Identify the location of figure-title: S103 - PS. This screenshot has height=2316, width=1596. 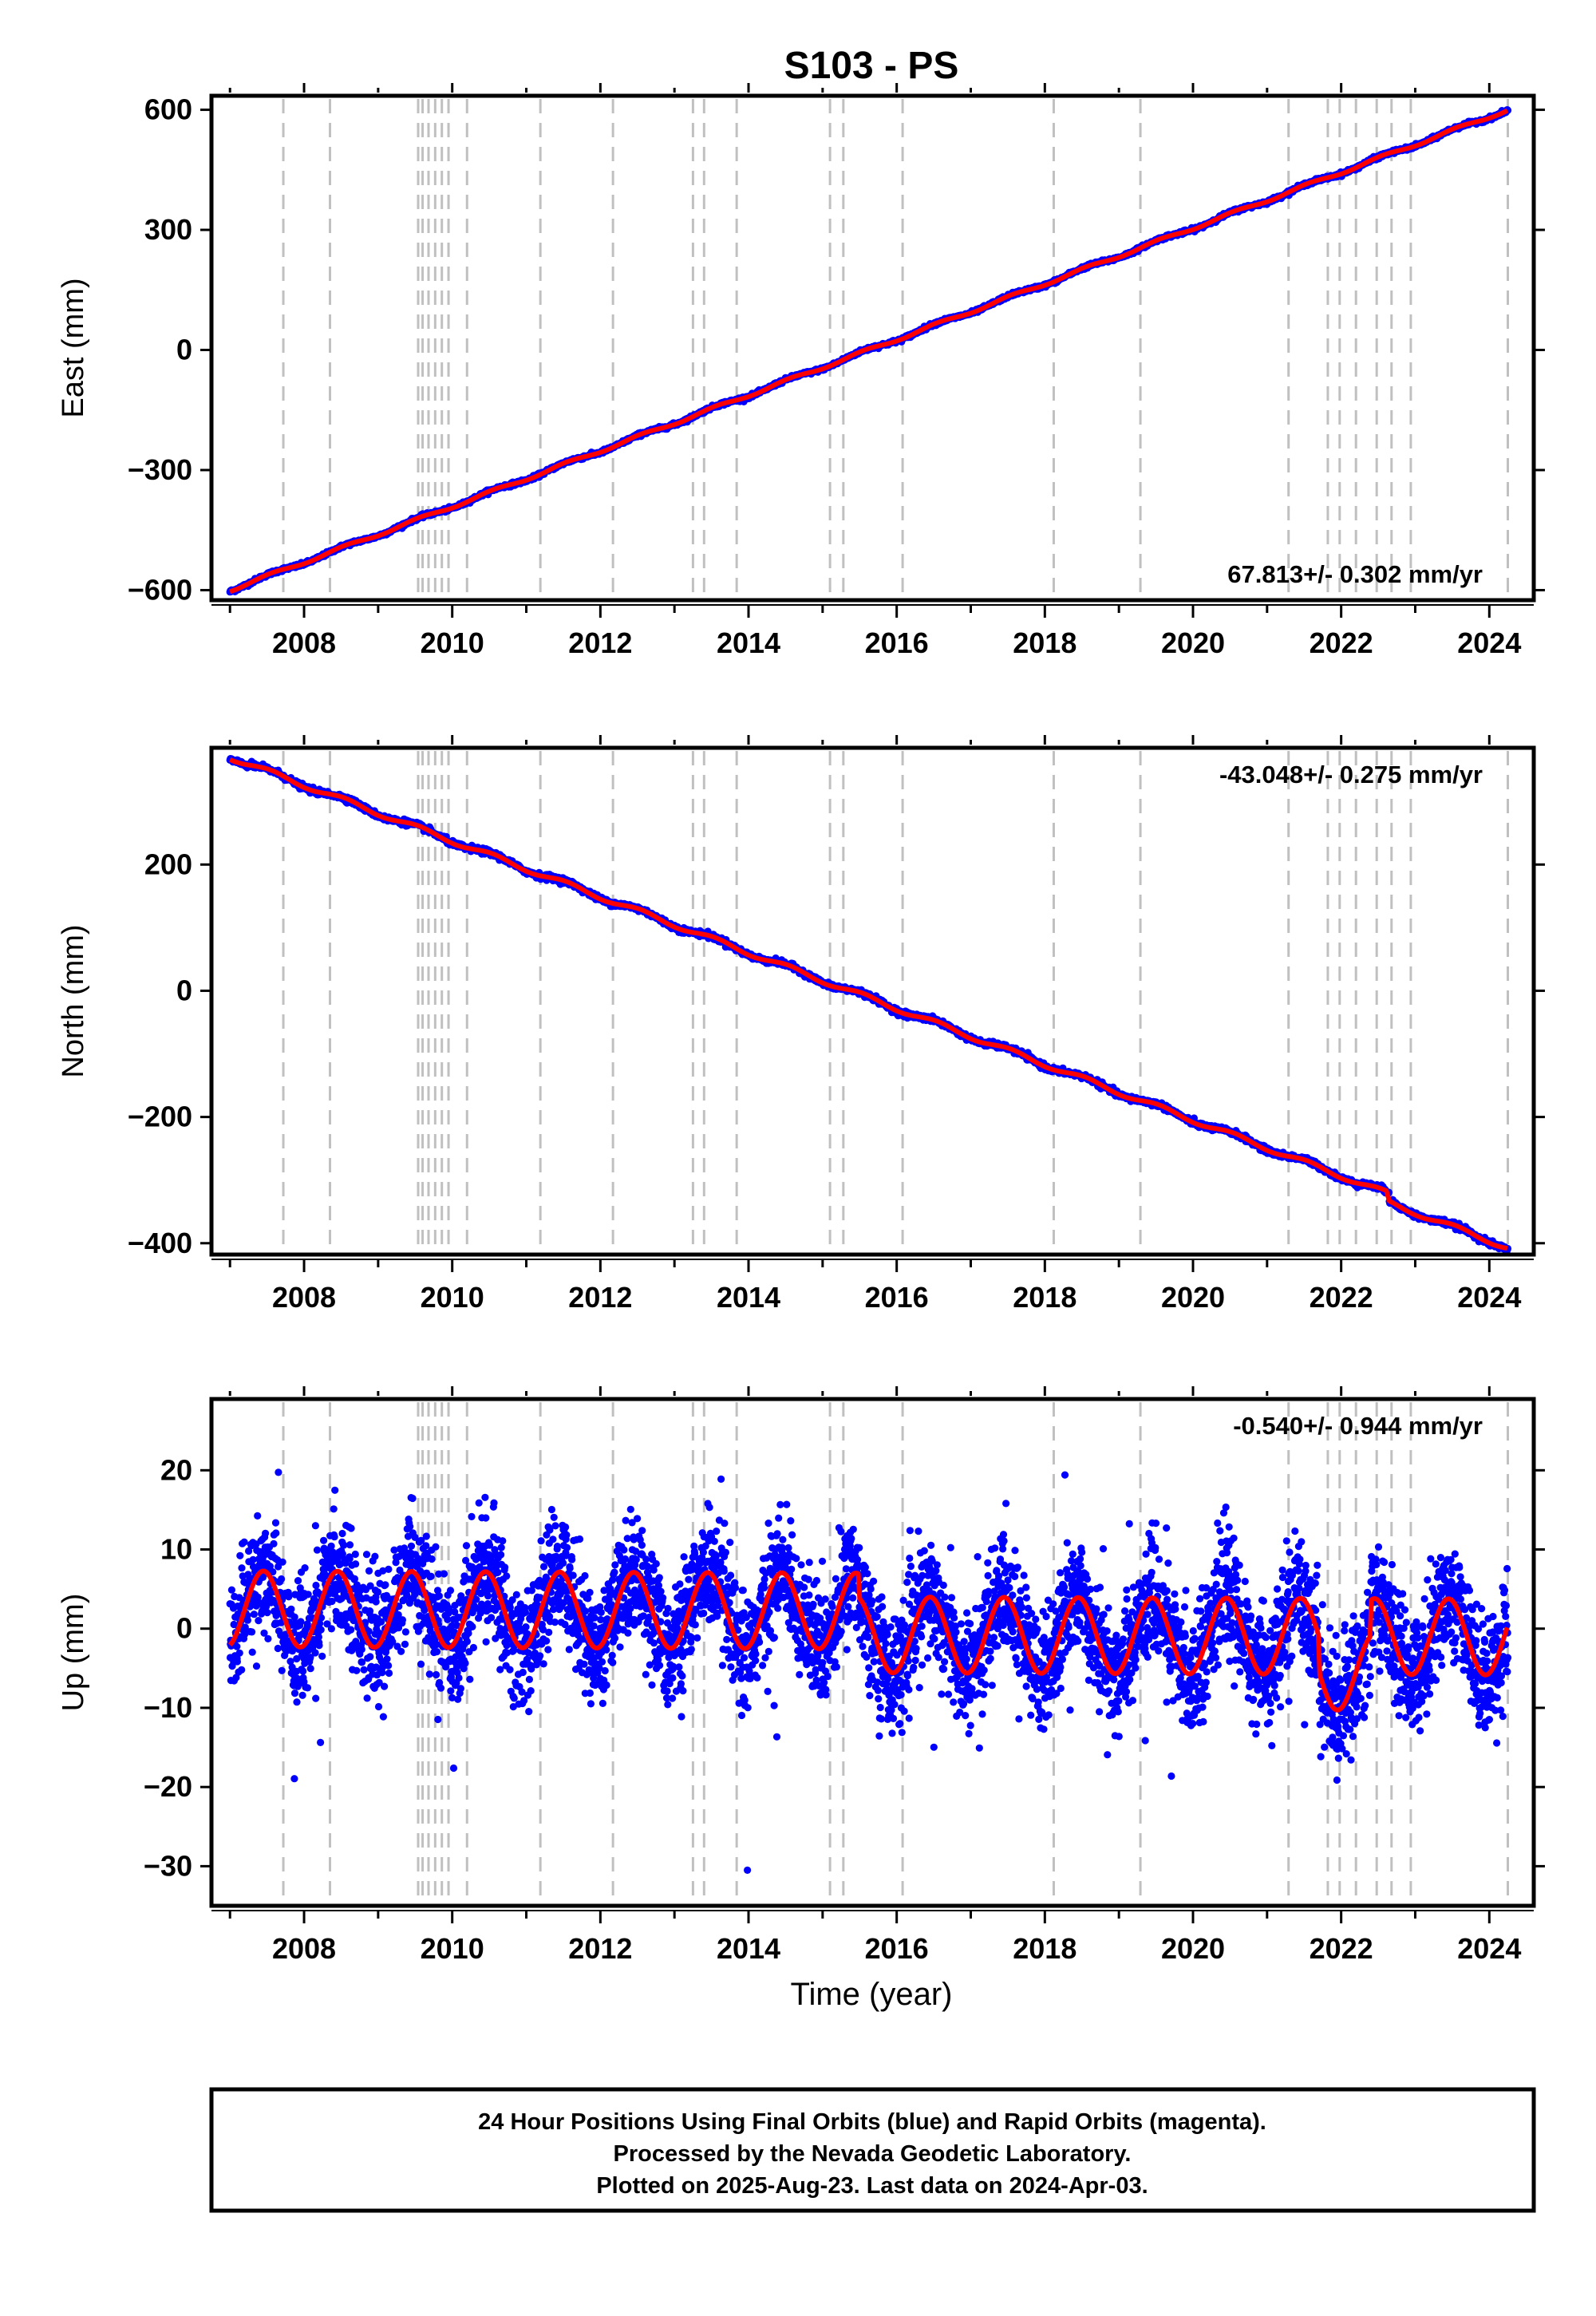
(871, 66).